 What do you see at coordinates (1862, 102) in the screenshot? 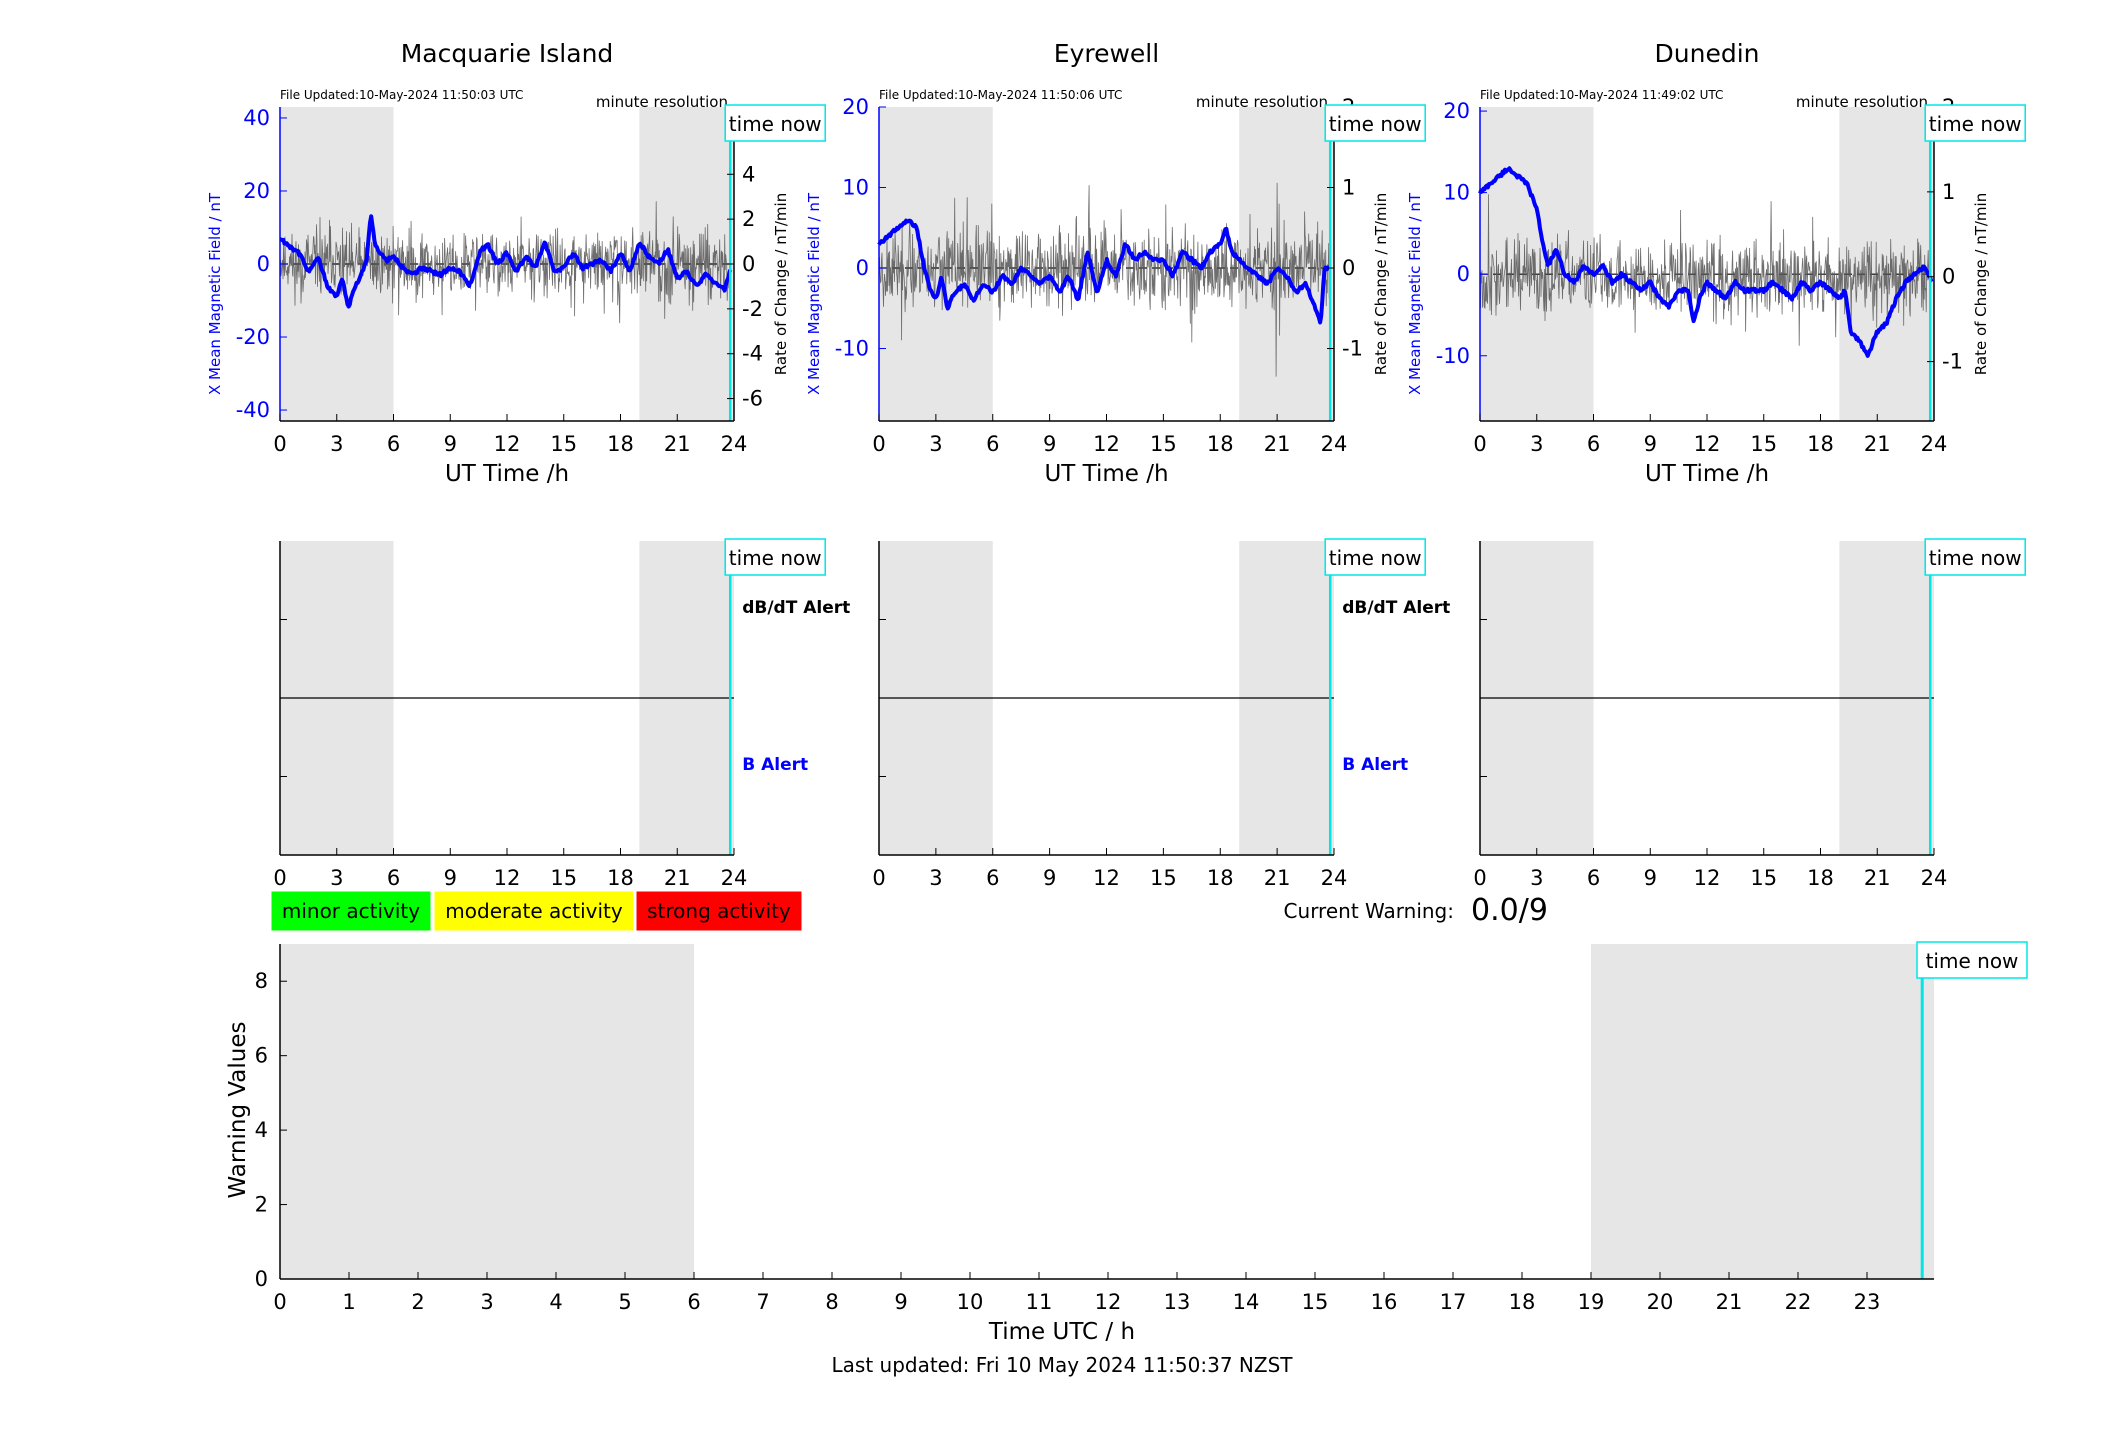
I see `top-3-resolution: minute resolution` at bounding box center [1862, 102].